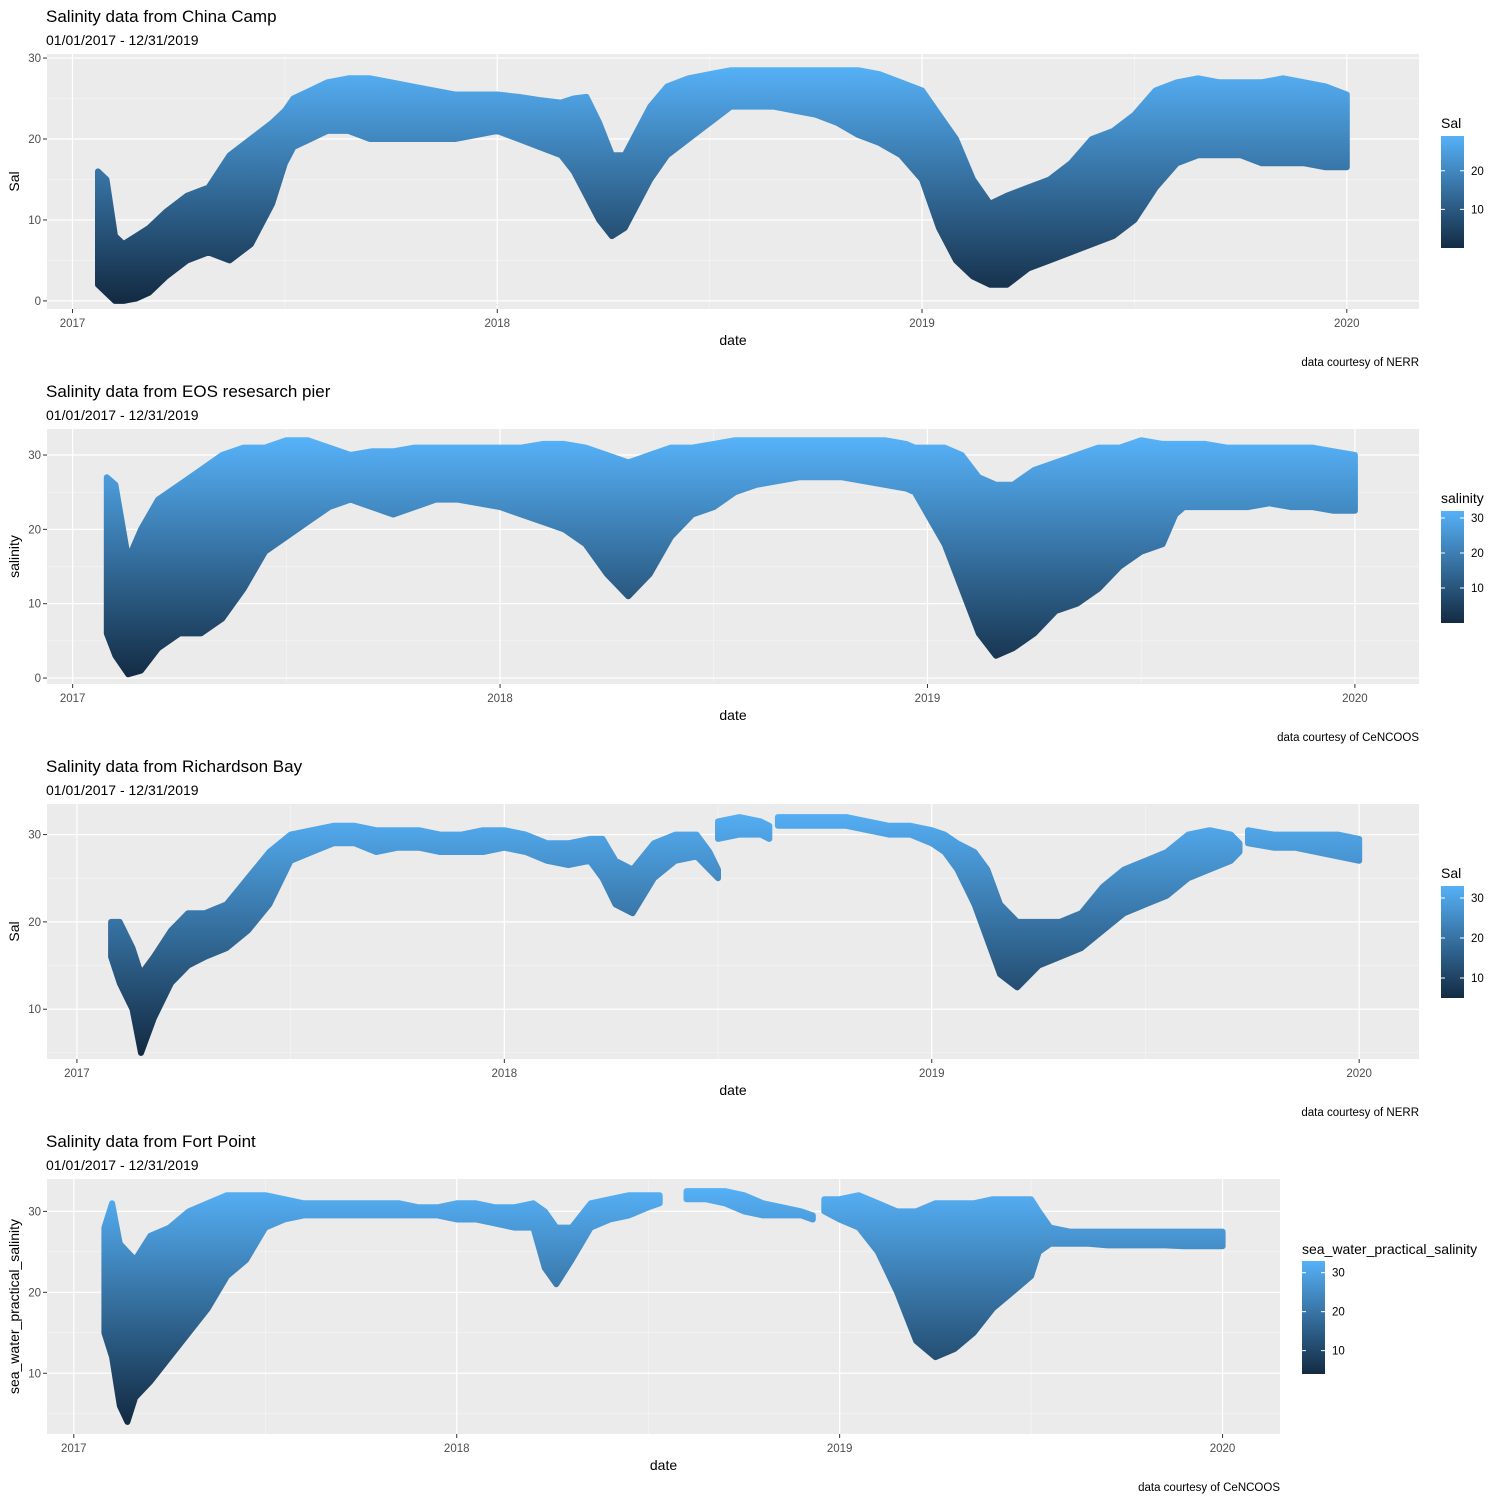  I want to click on chart-title: Salinity data from Richardson Bay, so click(174, 766).